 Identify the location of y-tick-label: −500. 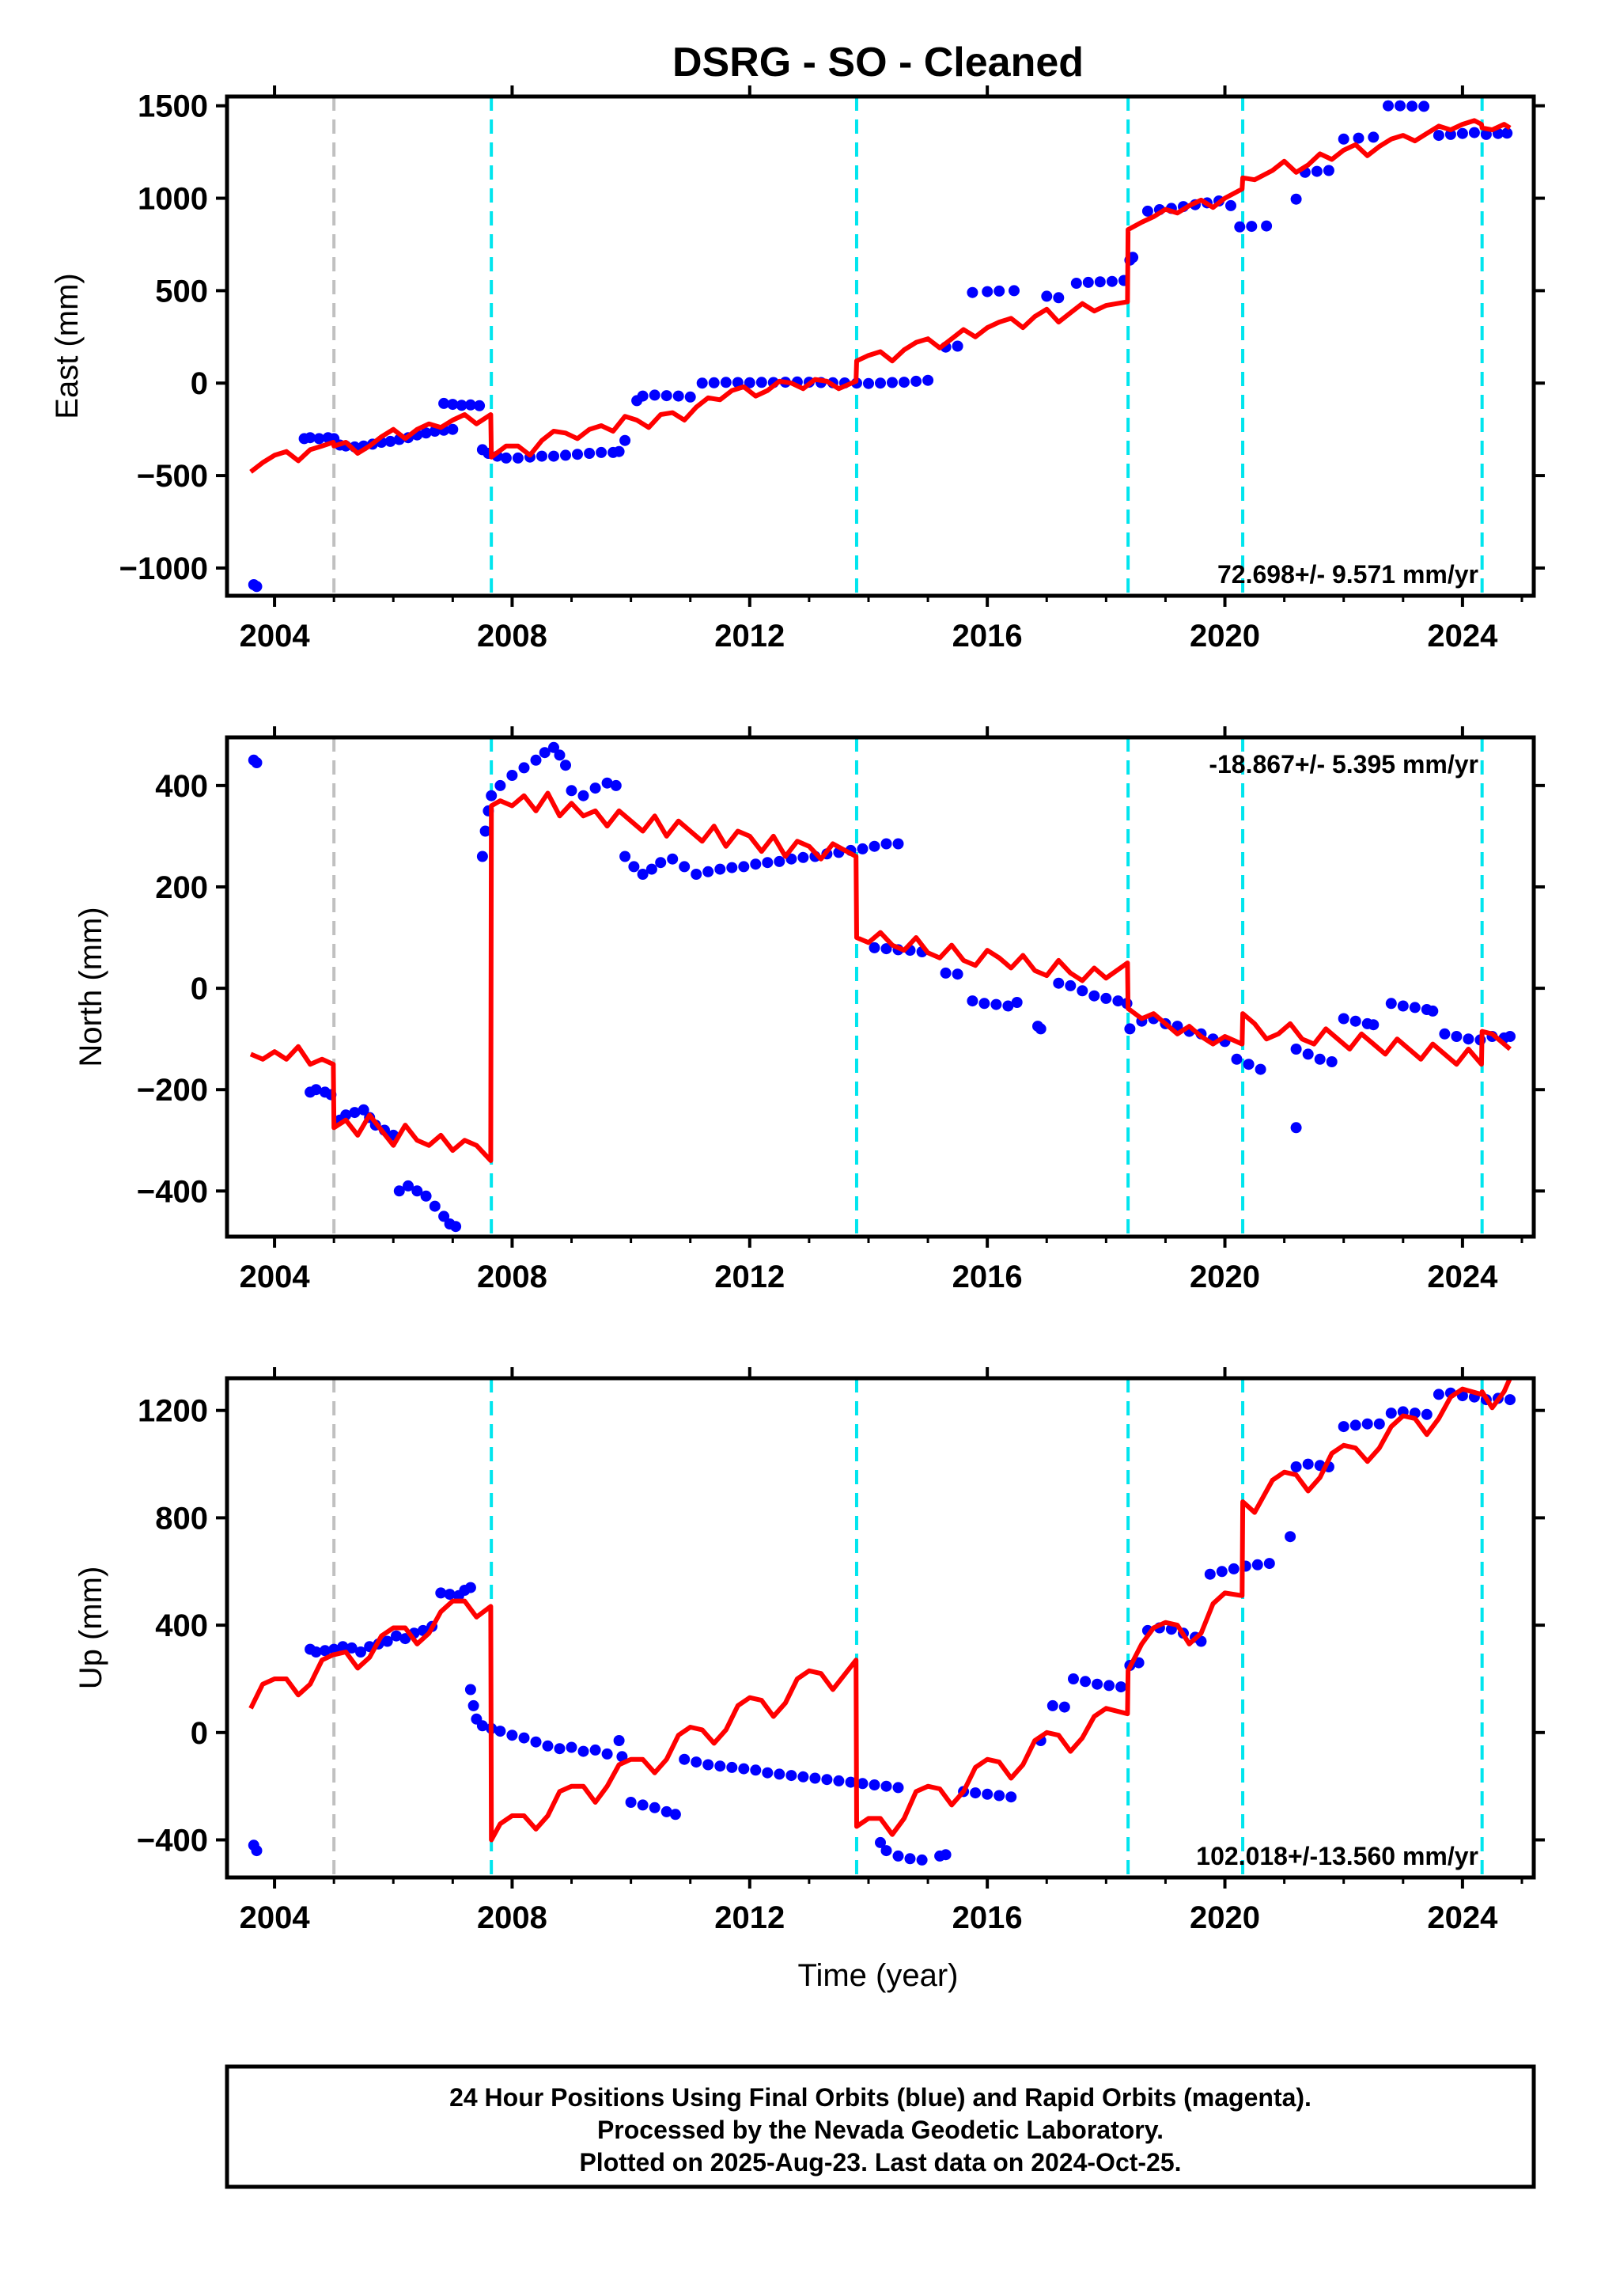
(173, 476).